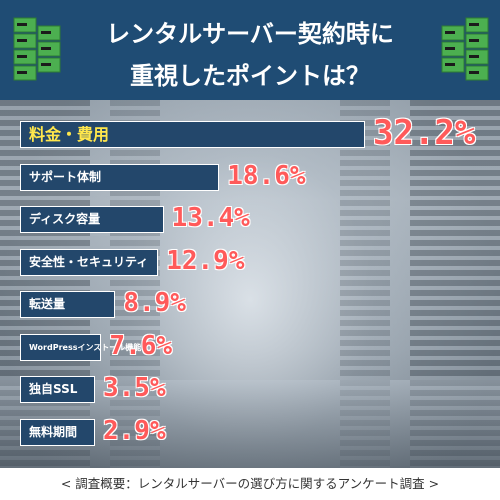 The height and width of the screenshot is (500, 500). What do you see at coordinates (210, 218) in the screenshot?
I see `value-label: 13.4%` at bounding box center [210, 218].